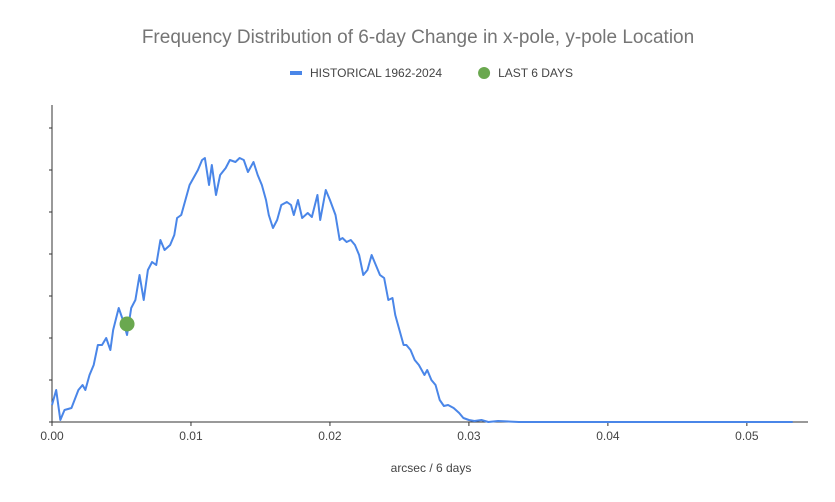 The width and height of the screenshot is (835, 502). What do you see at coordinates (376, 73) in the screenshot?
I see `legend-label: HISTORICAL 1962-2024` at bounding box center [376, 73].